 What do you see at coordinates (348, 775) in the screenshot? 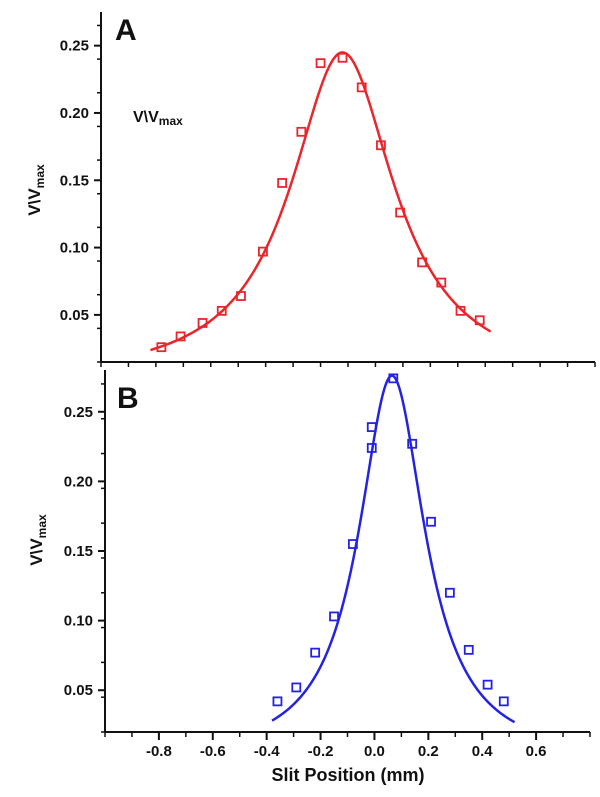
I see `x-axis-label: Slit Position (mm)` at bounding box center [348, 775].